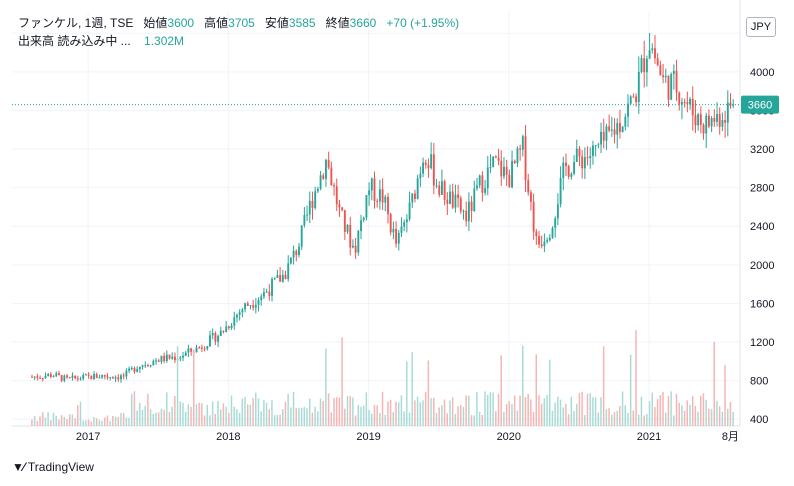 The width and height of the screenshot is (794, 486). Describe the element at coordinates (762, 266) in the screenshot. I see `price-tick-label: 2000` at that location.